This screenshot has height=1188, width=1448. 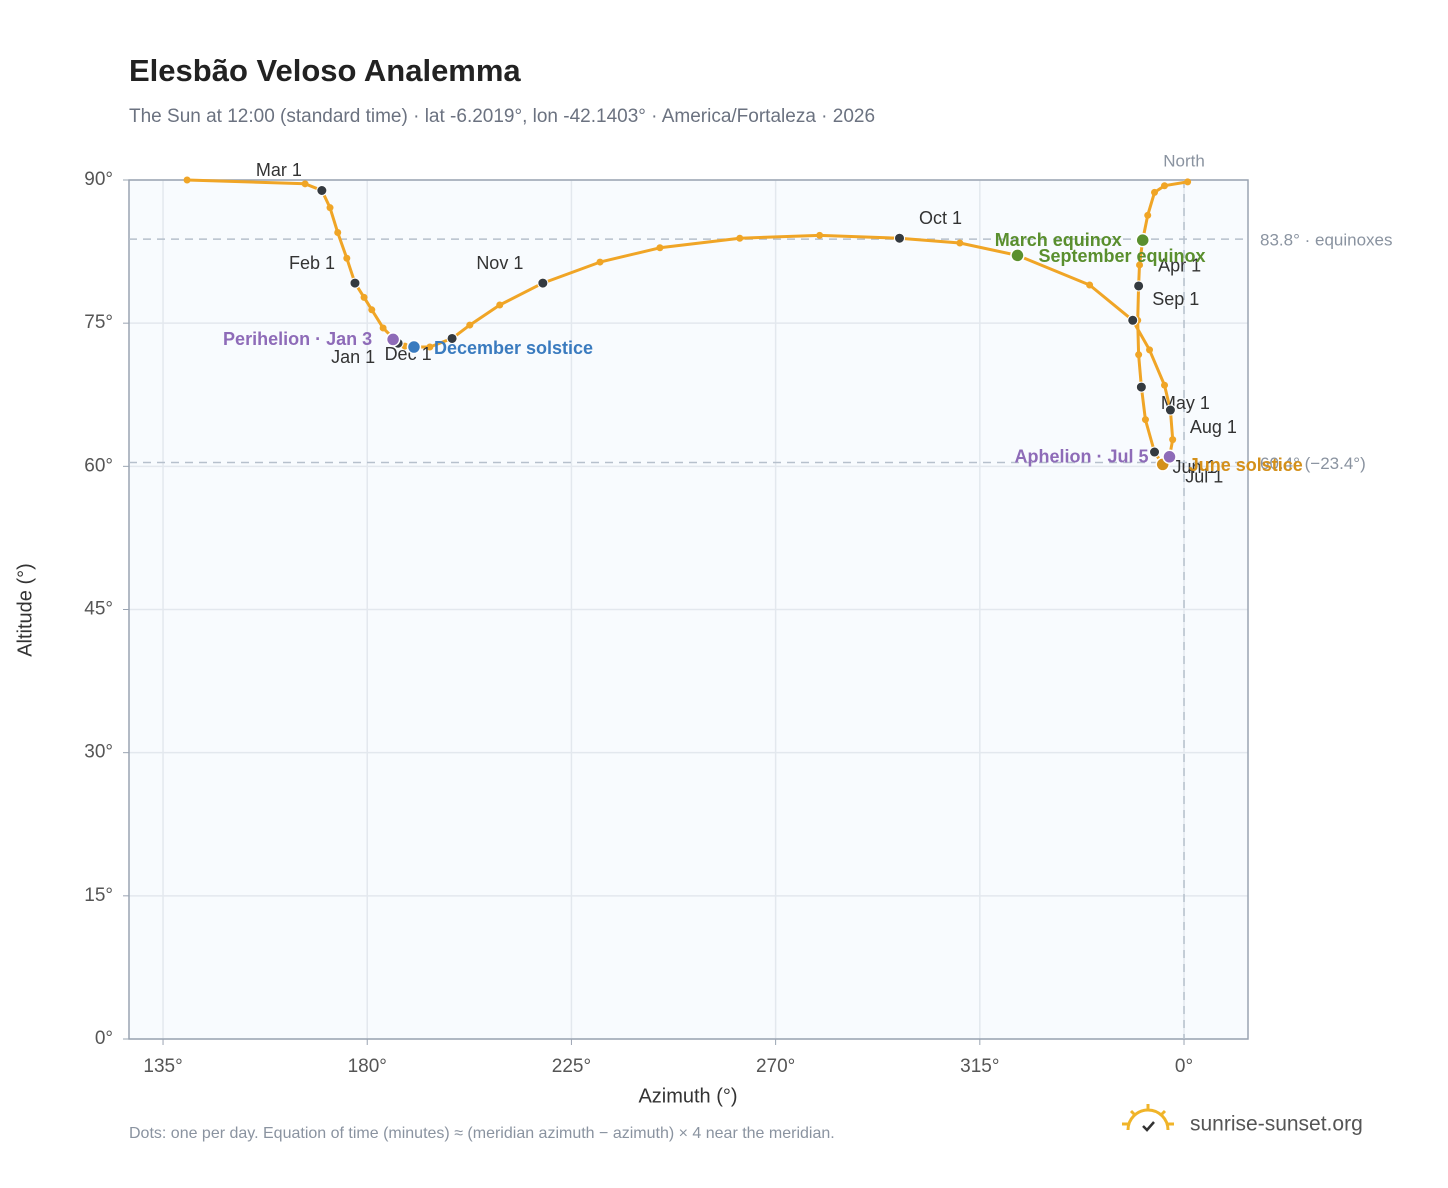 I want to click on y-axis-label: Altitude (°), so click(x=25, y=610).